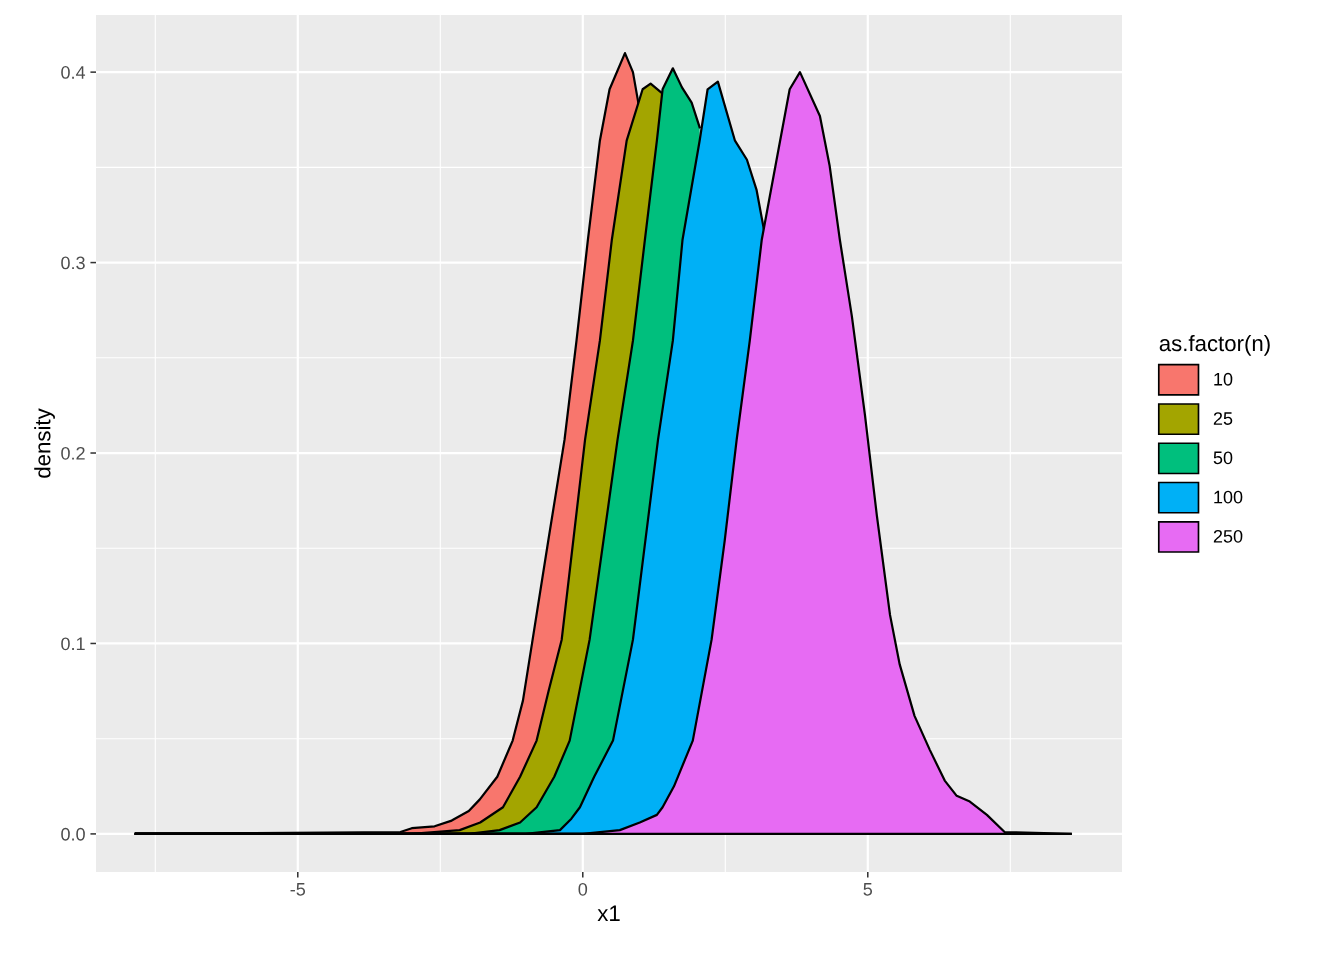 The height and width of the screenshot is (960, 1344). What do you see at coordinates (583, 889) in the screenshot?
I see `x-tick-label: 0` at bounding box center [583, 889].